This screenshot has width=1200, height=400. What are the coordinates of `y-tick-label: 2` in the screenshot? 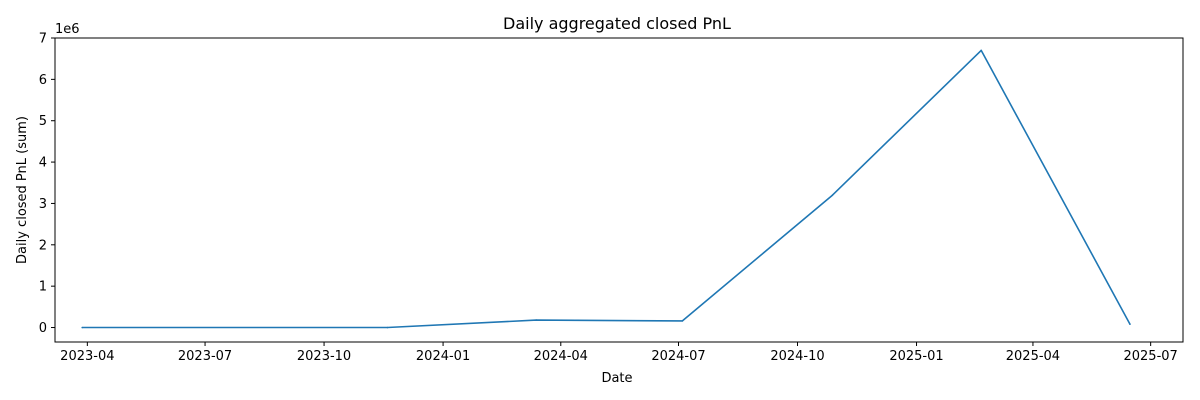 It's located at (43, 245).